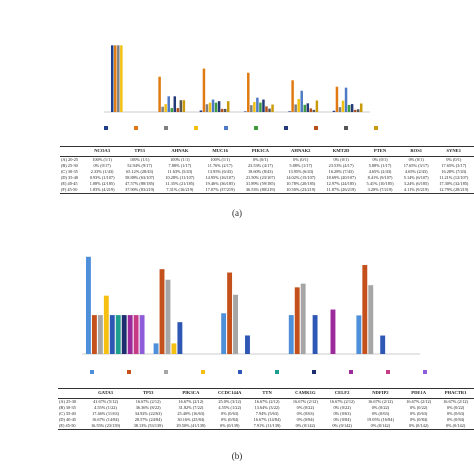  Describe the element at coordinates (140, 177) in the screenshot. I see `table-cell: 58.88% (63/107)` at that location.